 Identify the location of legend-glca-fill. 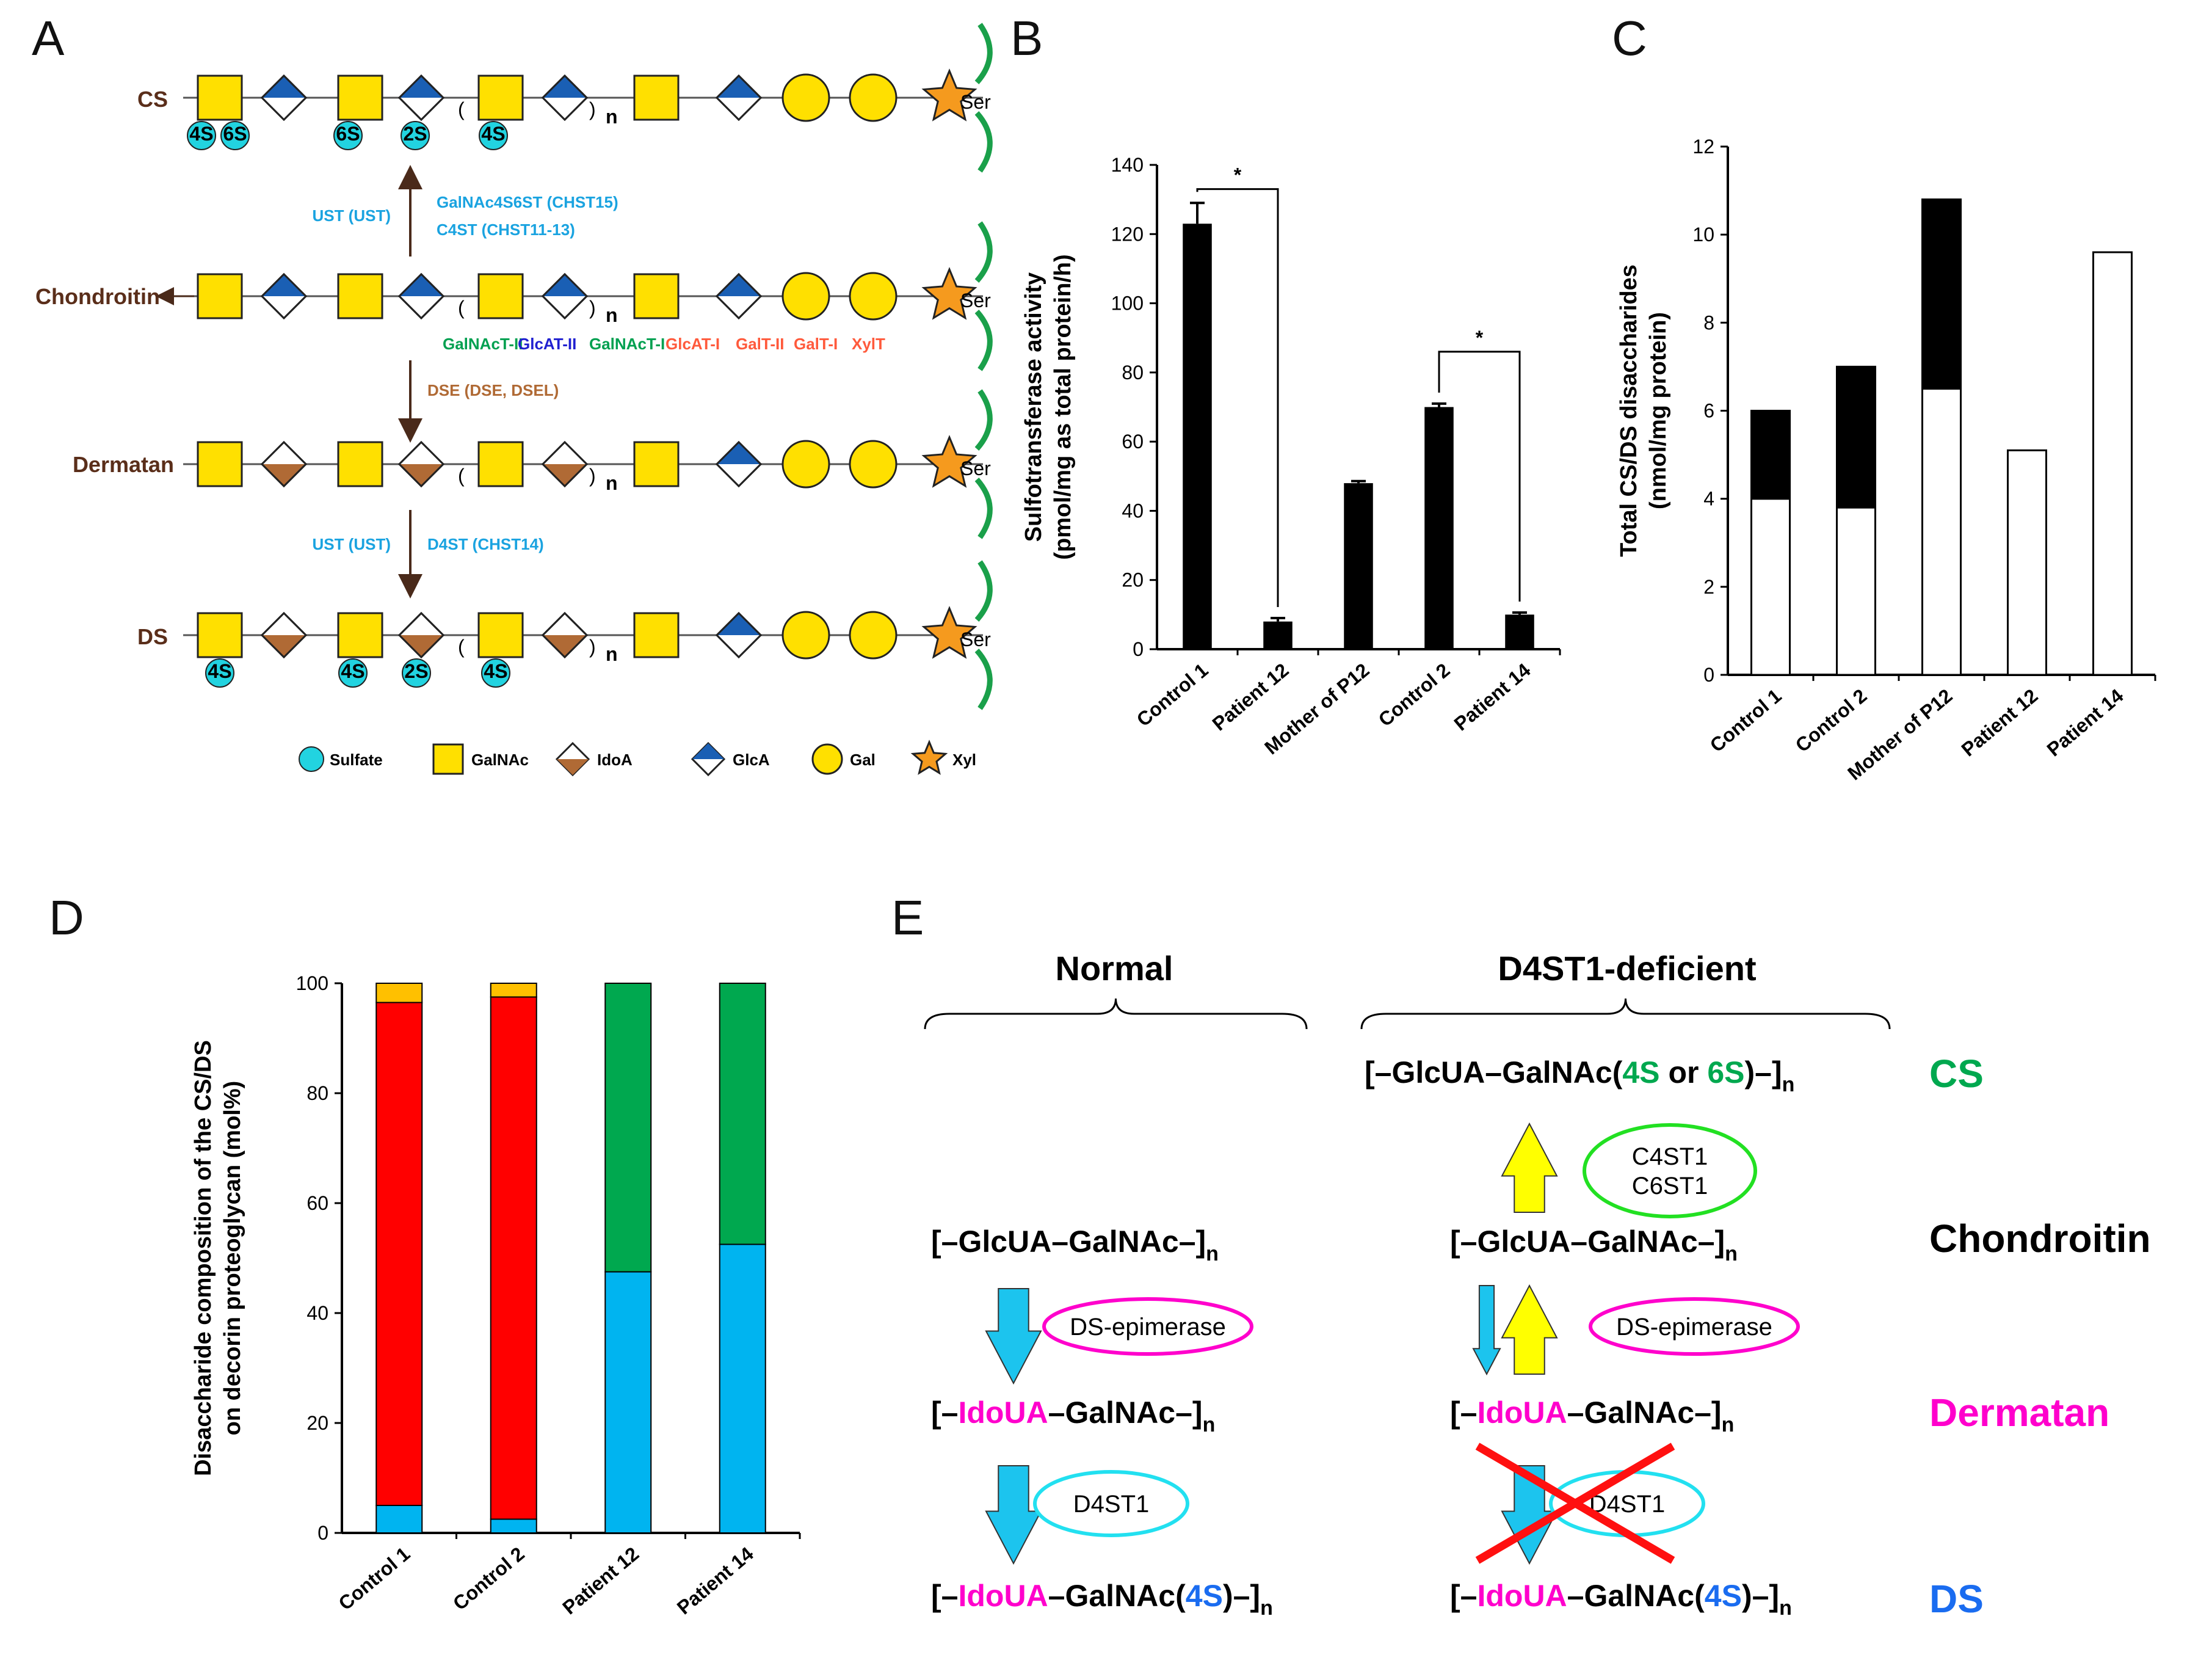
(708, 751).